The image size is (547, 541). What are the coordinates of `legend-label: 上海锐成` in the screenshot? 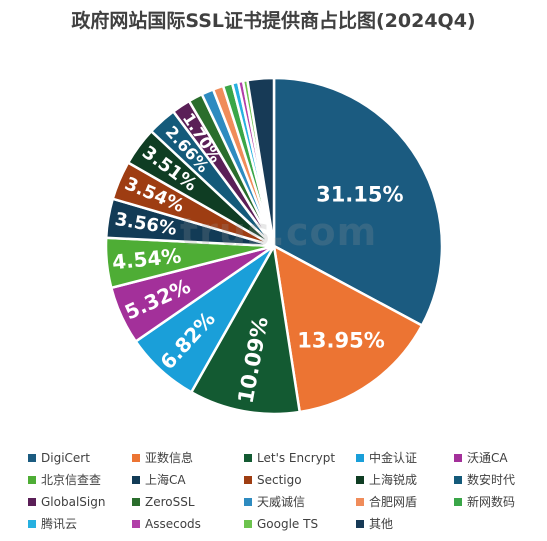 It's located at (393, 480).